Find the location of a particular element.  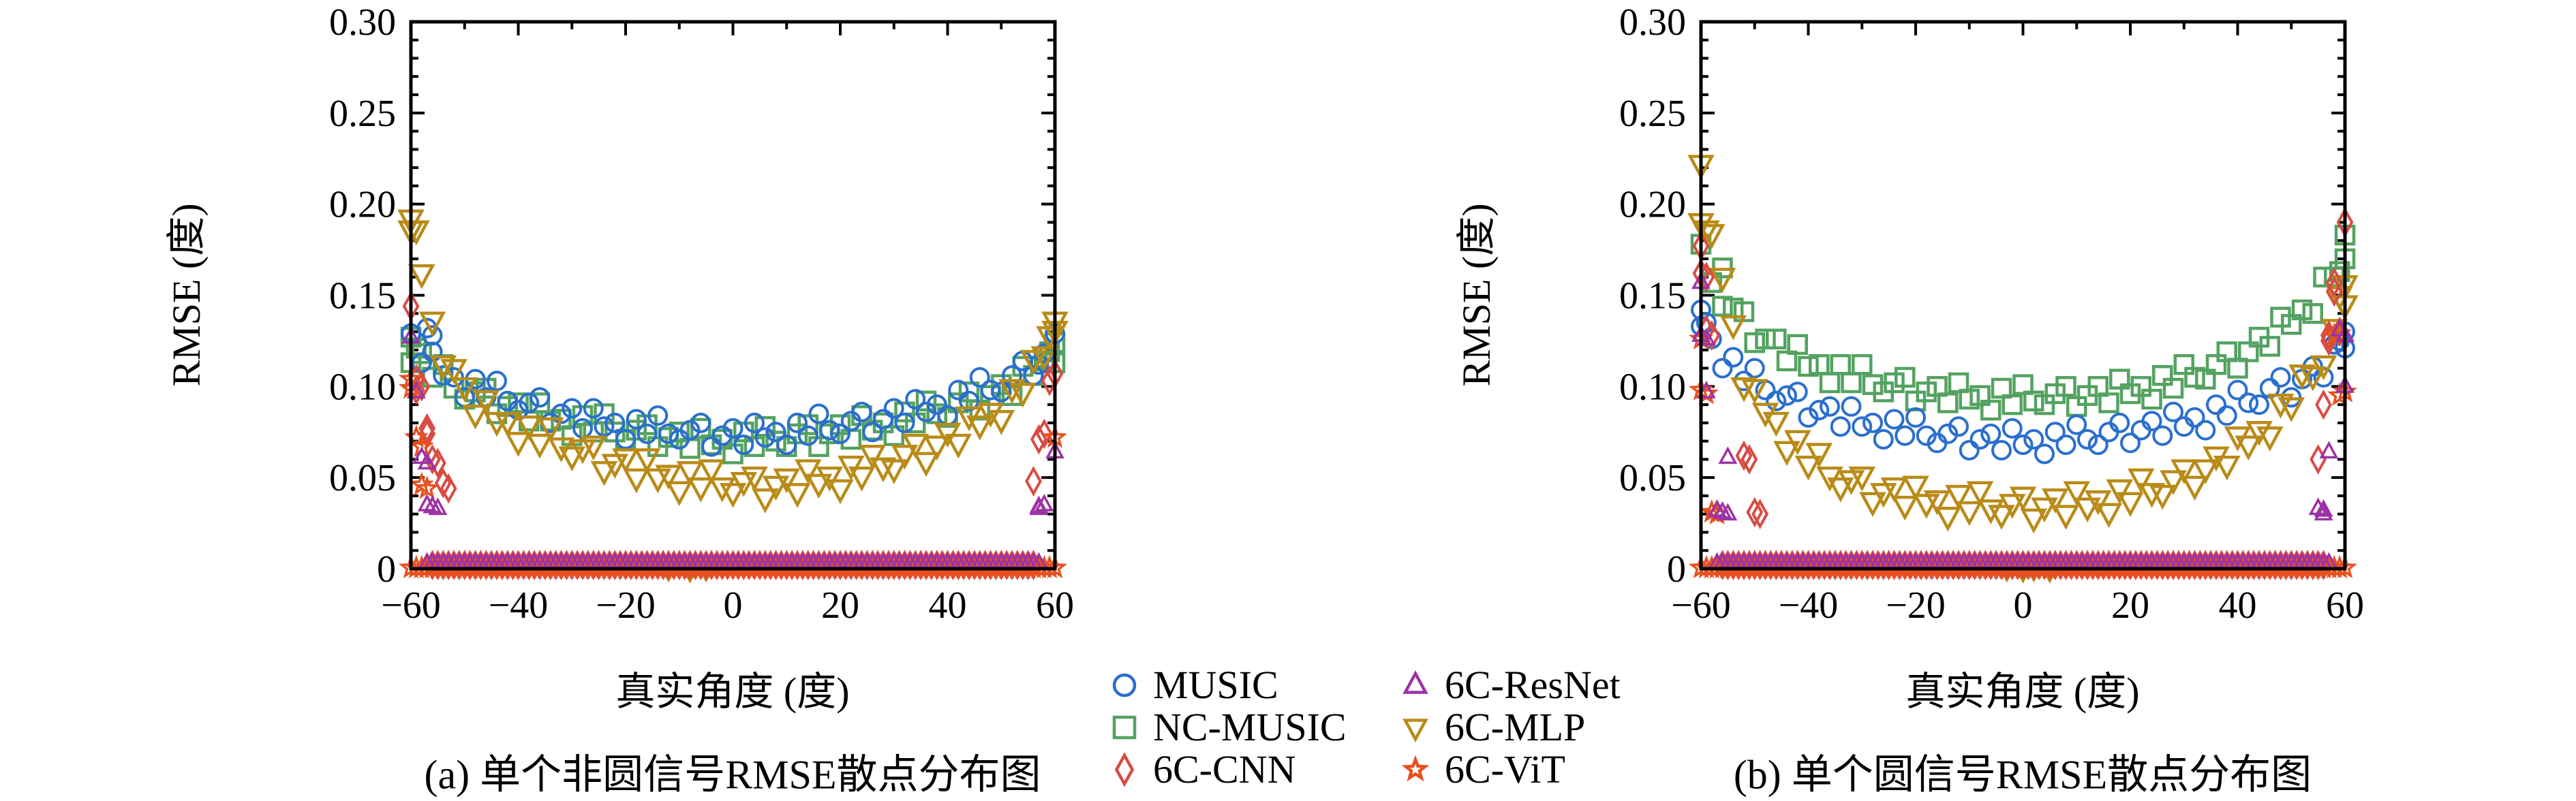

series-NC-MUSIC-b is located at coordinates (2023, 322).